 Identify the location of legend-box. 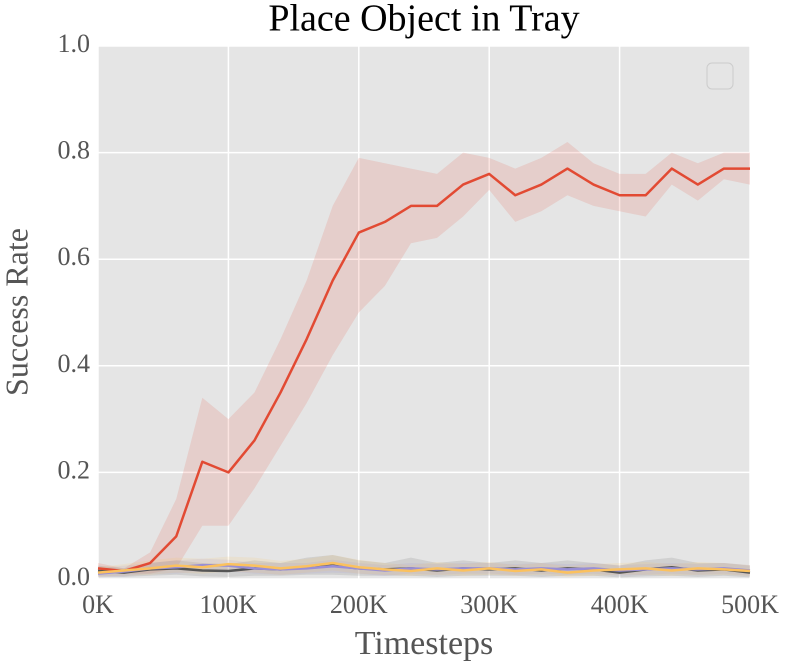
(720, 76).